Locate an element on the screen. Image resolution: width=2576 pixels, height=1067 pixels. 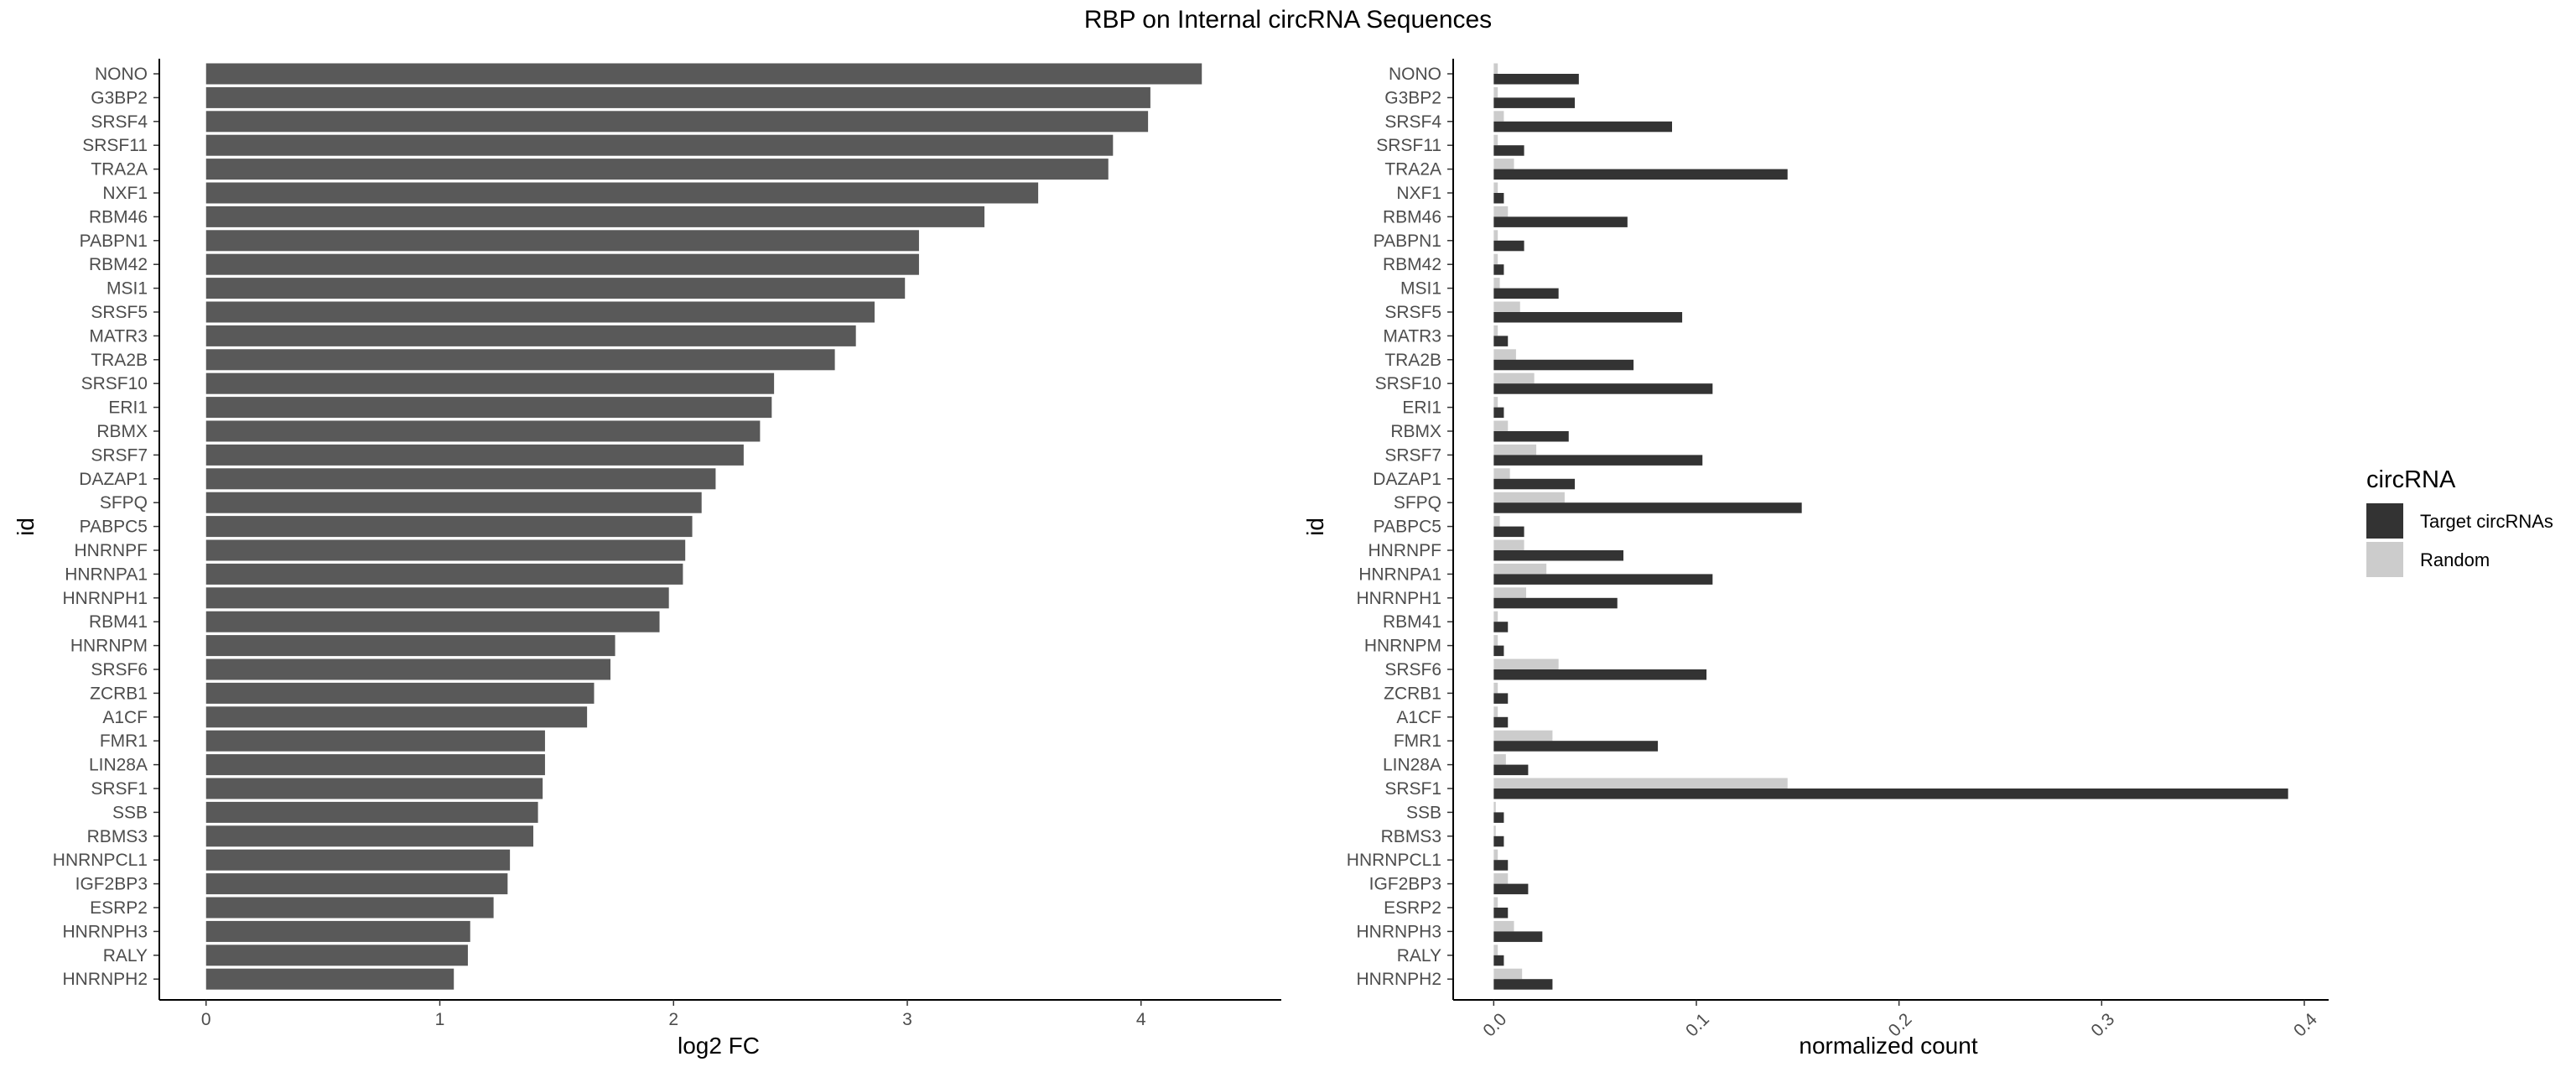
bar-random-ERI1 is located at coordinates (1495, 402).